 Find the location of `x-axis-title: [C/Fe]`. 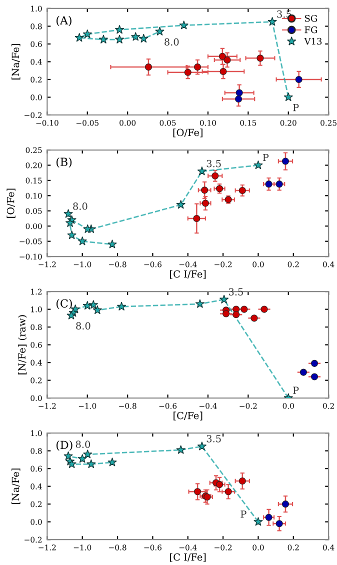

x-axis-title: [C/Fe] is located at coordinates (188, 416).